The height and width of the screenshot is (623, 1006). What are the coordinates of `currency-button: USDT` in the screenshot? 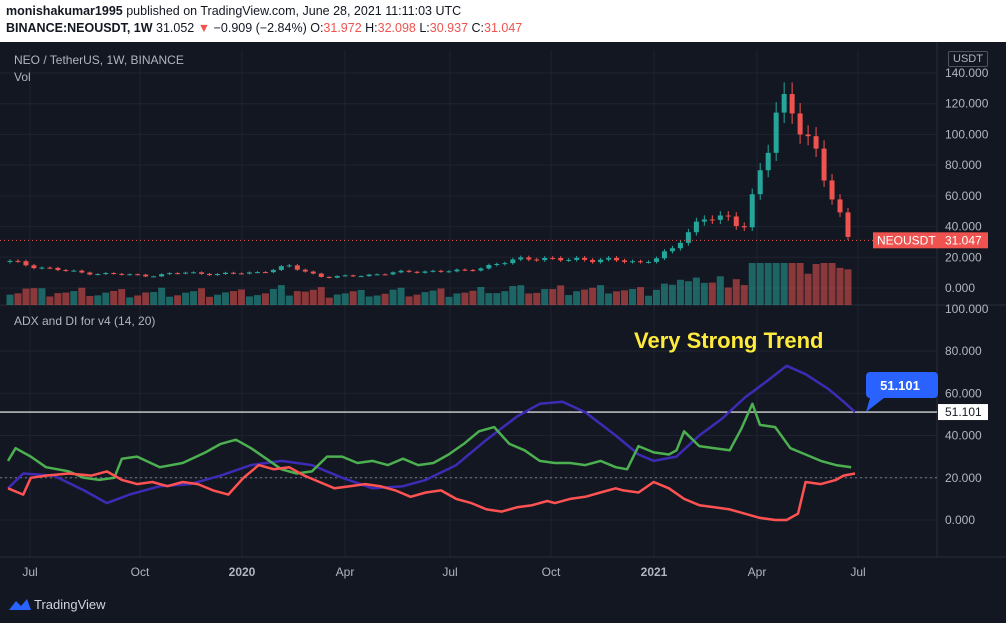 It's located at (968, 59).